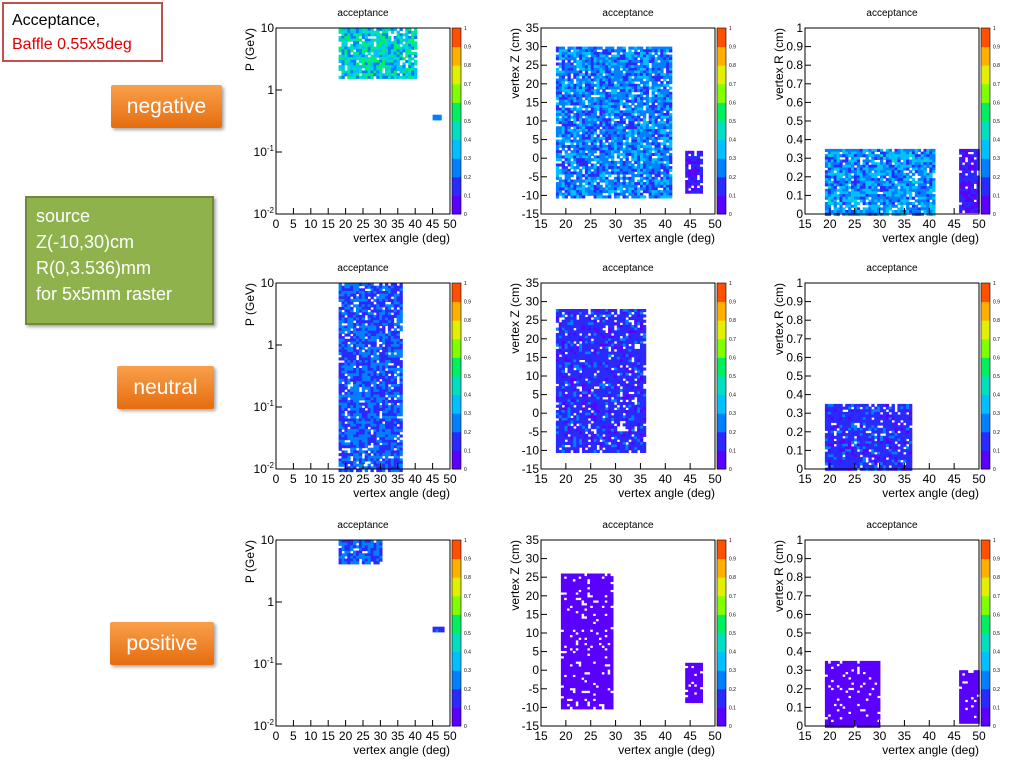 The height and width of the screenshot is (768, 1024). Describe the element at coordinates (467, 85) in the screenshot. I see `colorbar-tick-label: 0.7` at that location.